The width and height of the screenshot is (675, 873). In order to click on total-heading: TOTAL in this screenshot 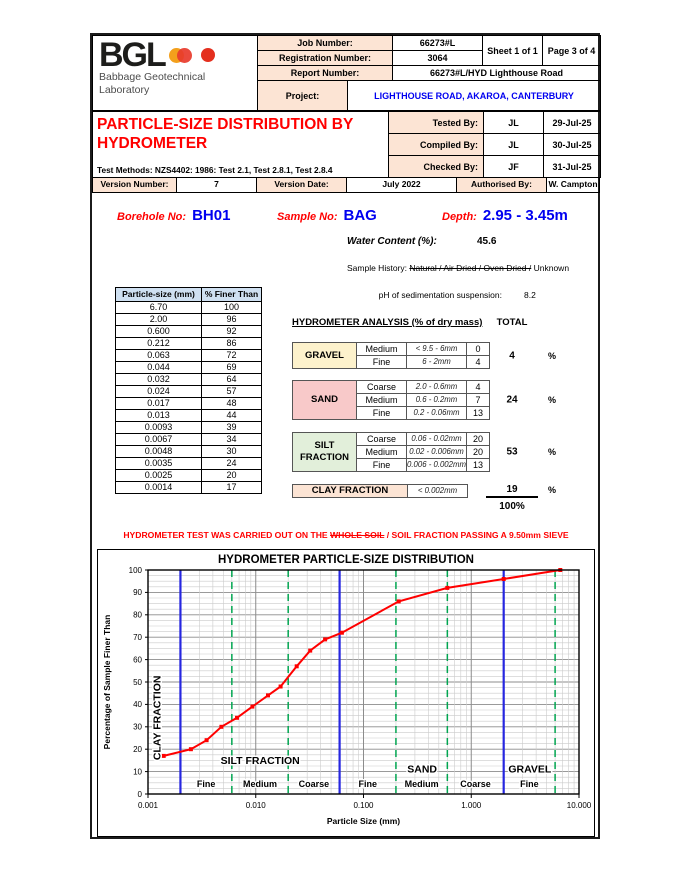, I will do `click(512, 322)`.